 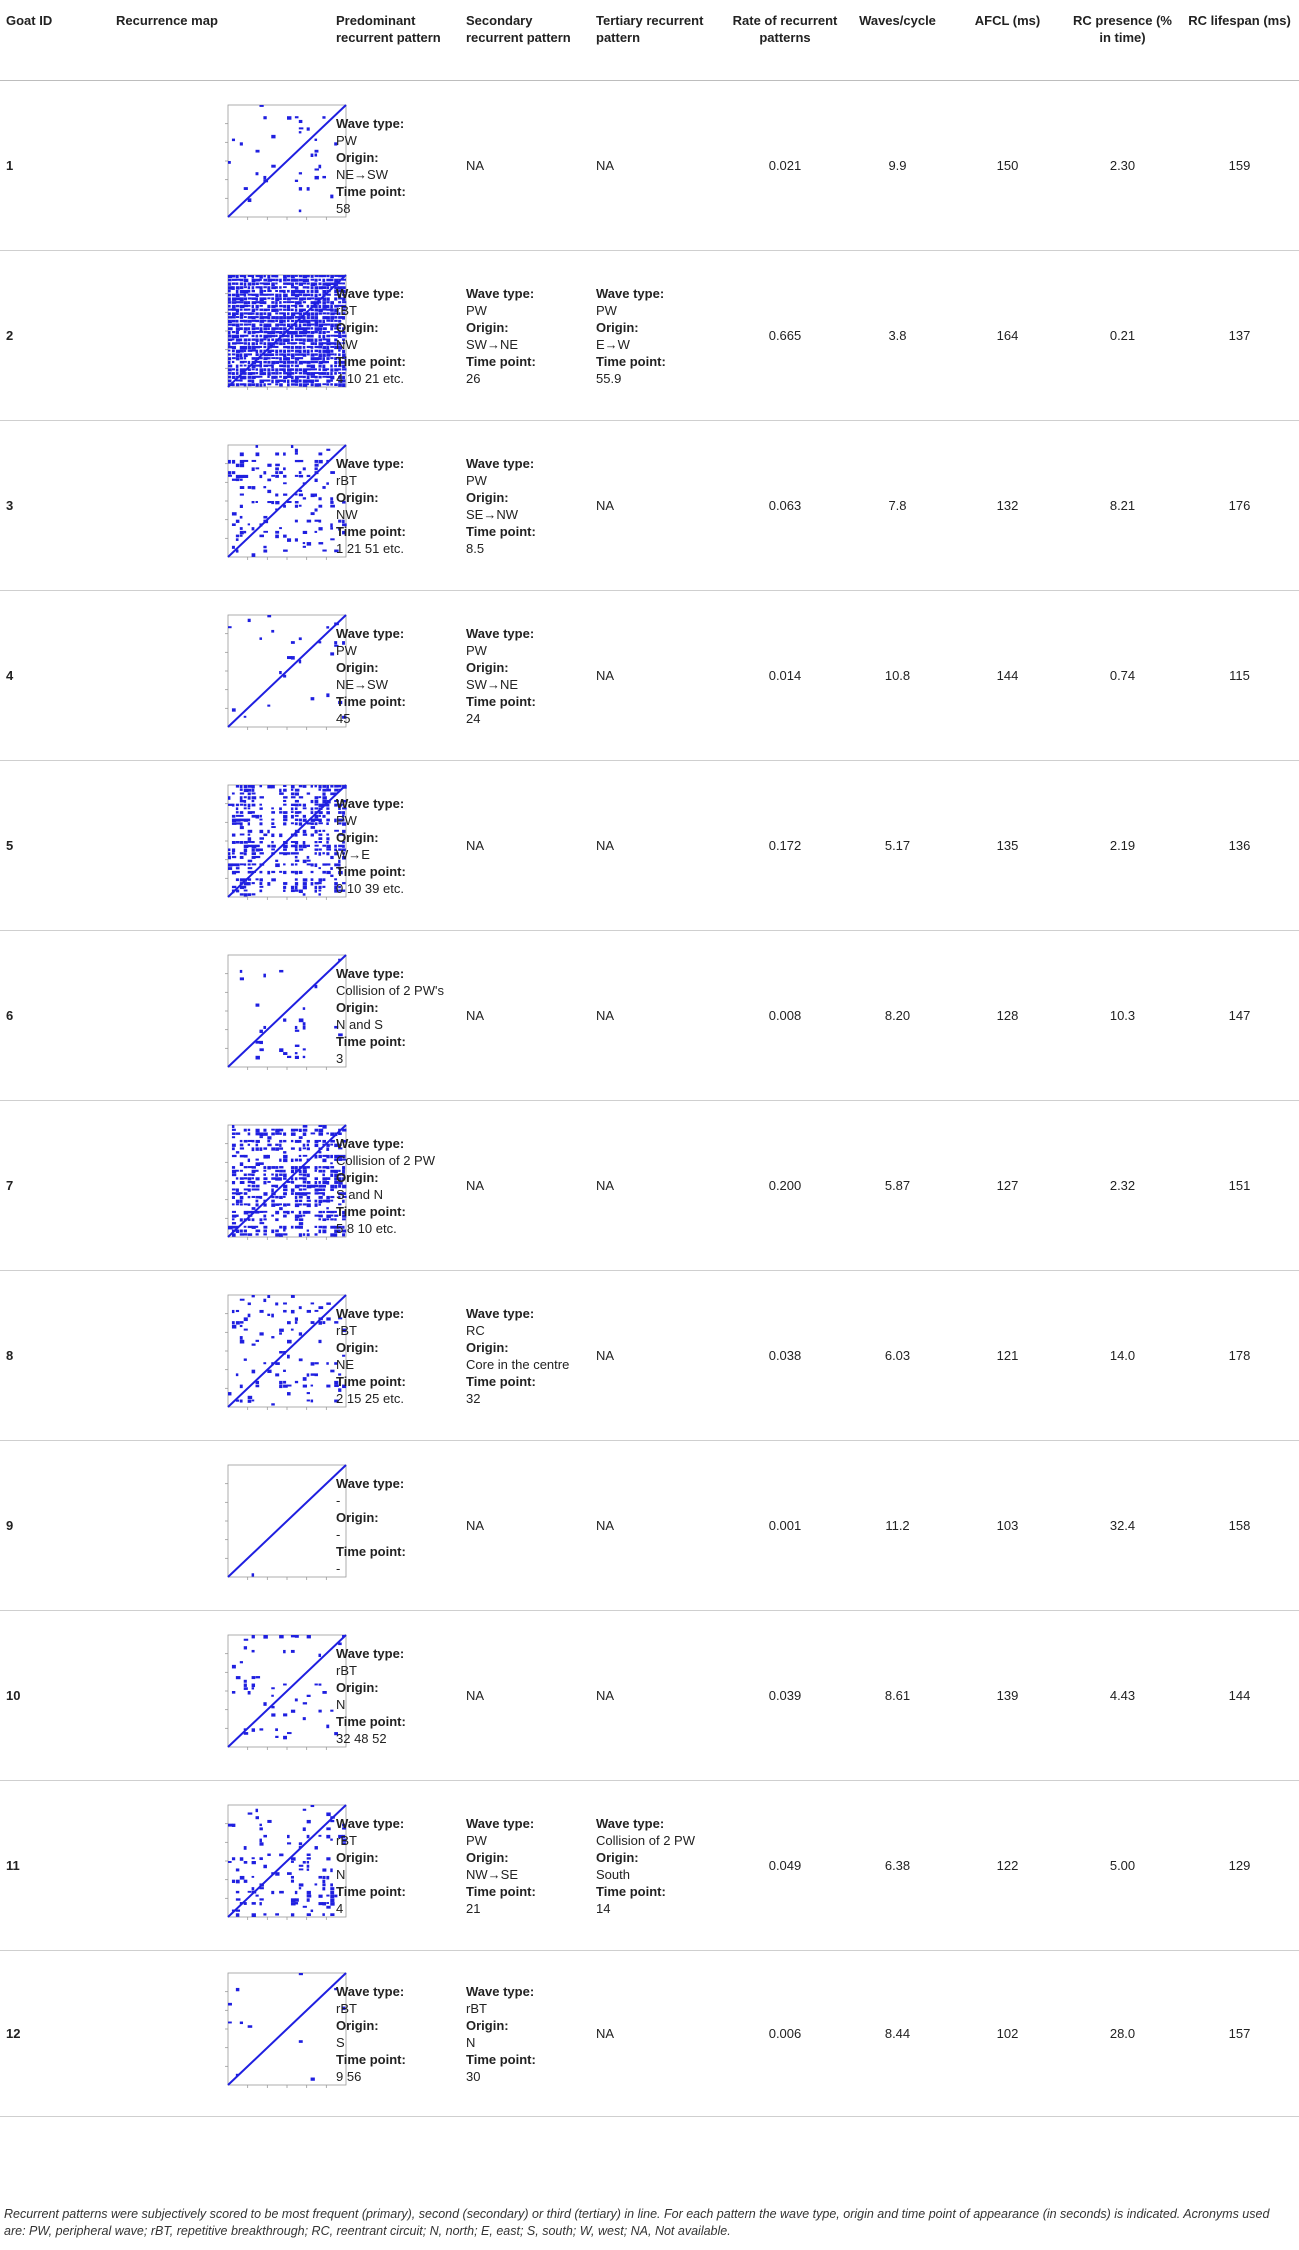 I want to click on recurrence-map-cell, so click(x=228, y=1866).